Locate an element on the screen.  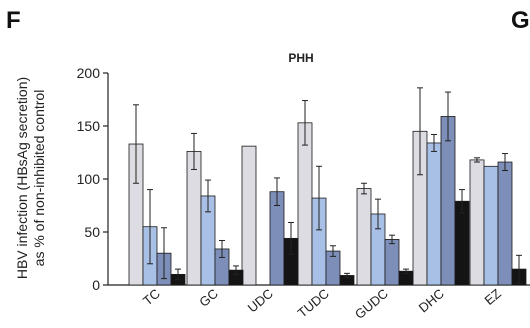
y-axis-title-line2: as % of non-inhibited control is located at coordinates (39, 178).